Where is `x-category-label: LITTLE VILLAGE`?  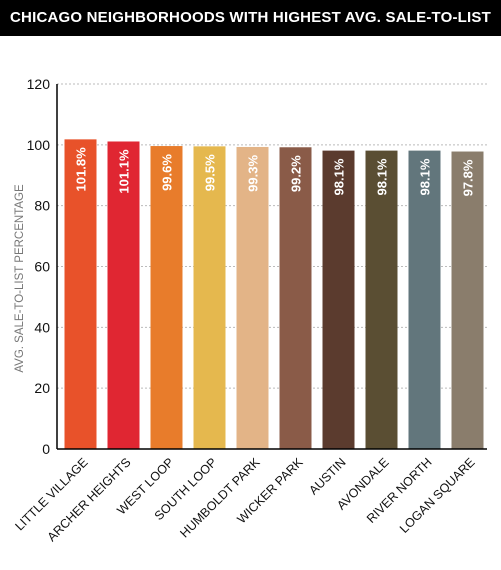
x-category-label: LITTLE VILLAGE is located at coordinates (51, 494).